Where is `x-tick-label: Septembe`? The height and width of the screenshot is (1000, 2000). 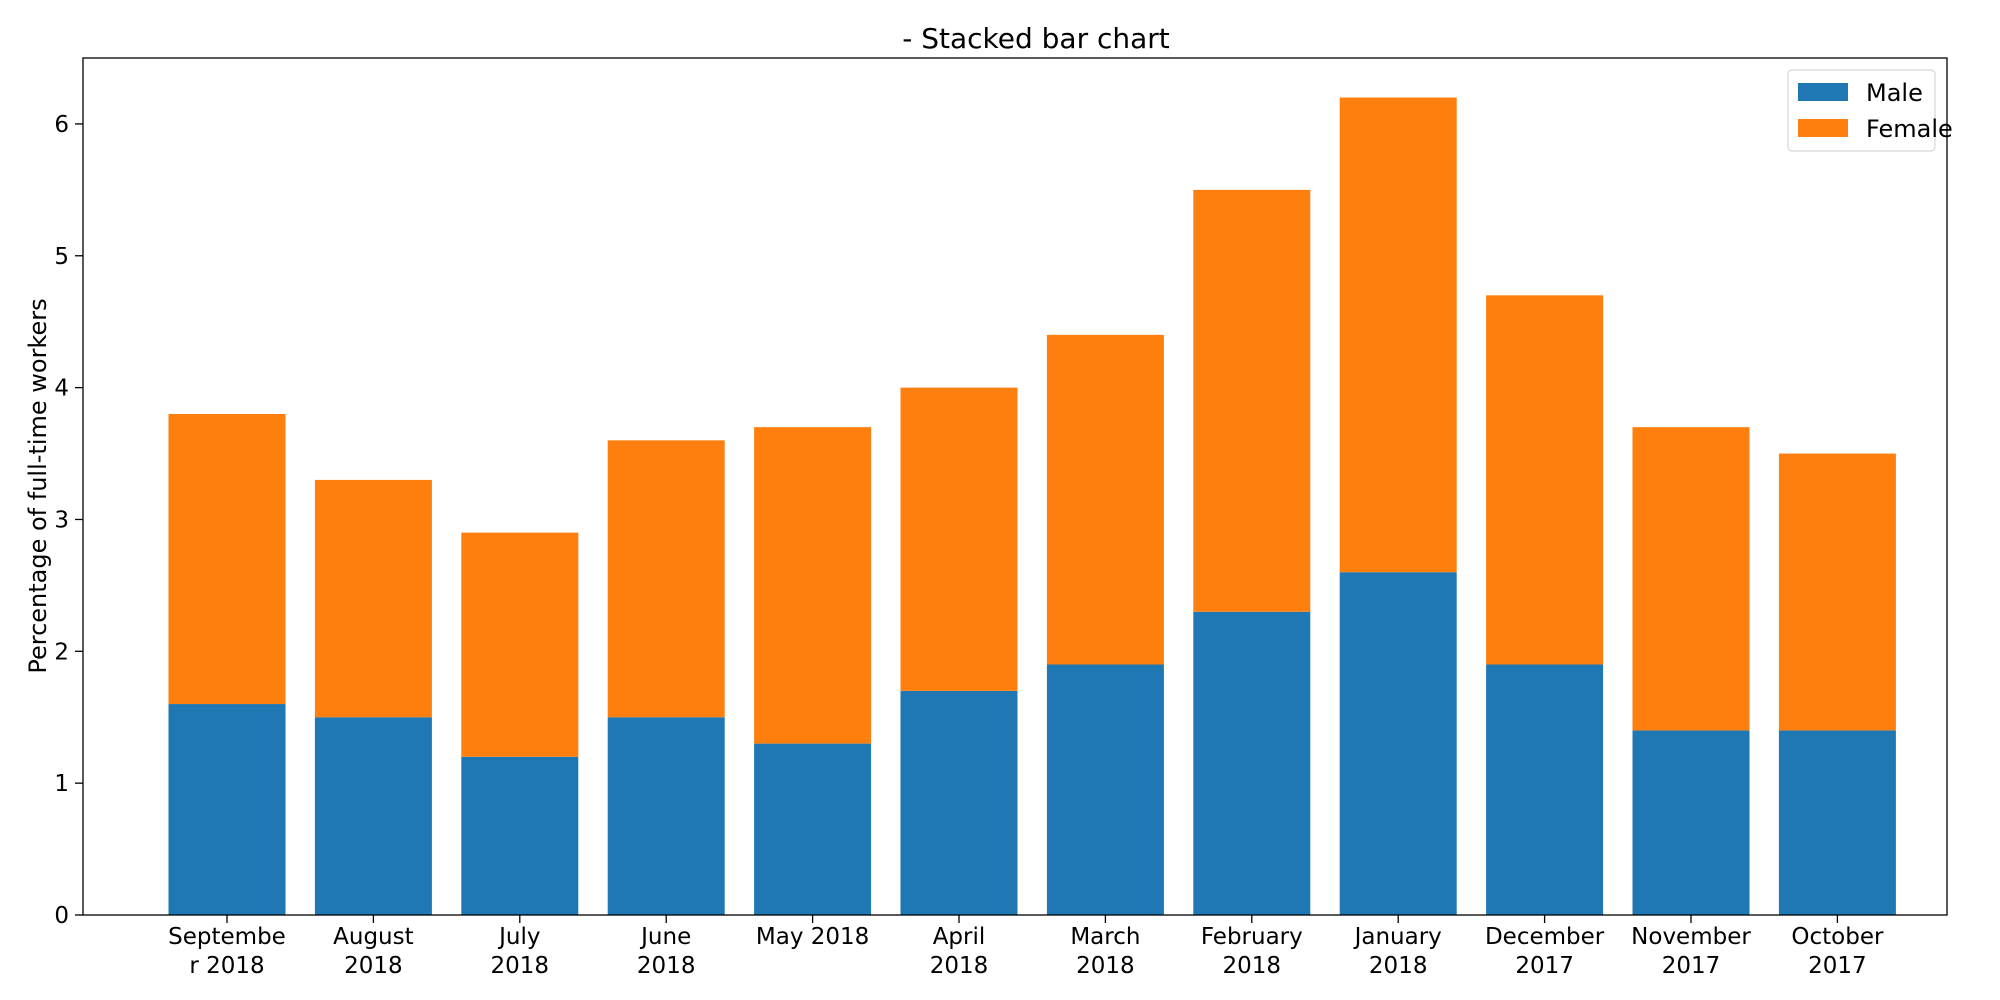 x-tick-label: Septembe is located at coordinates (227, 937).